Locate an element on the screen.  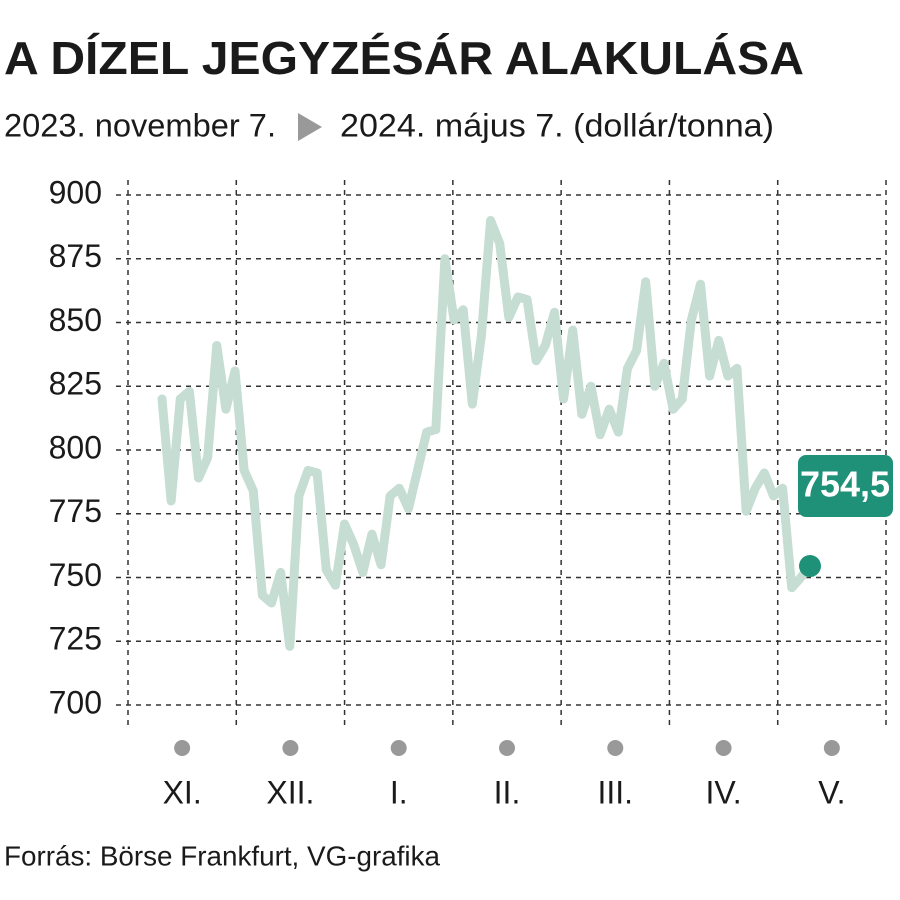
x-tick-label: XI. is located at coordinates (182, 792).